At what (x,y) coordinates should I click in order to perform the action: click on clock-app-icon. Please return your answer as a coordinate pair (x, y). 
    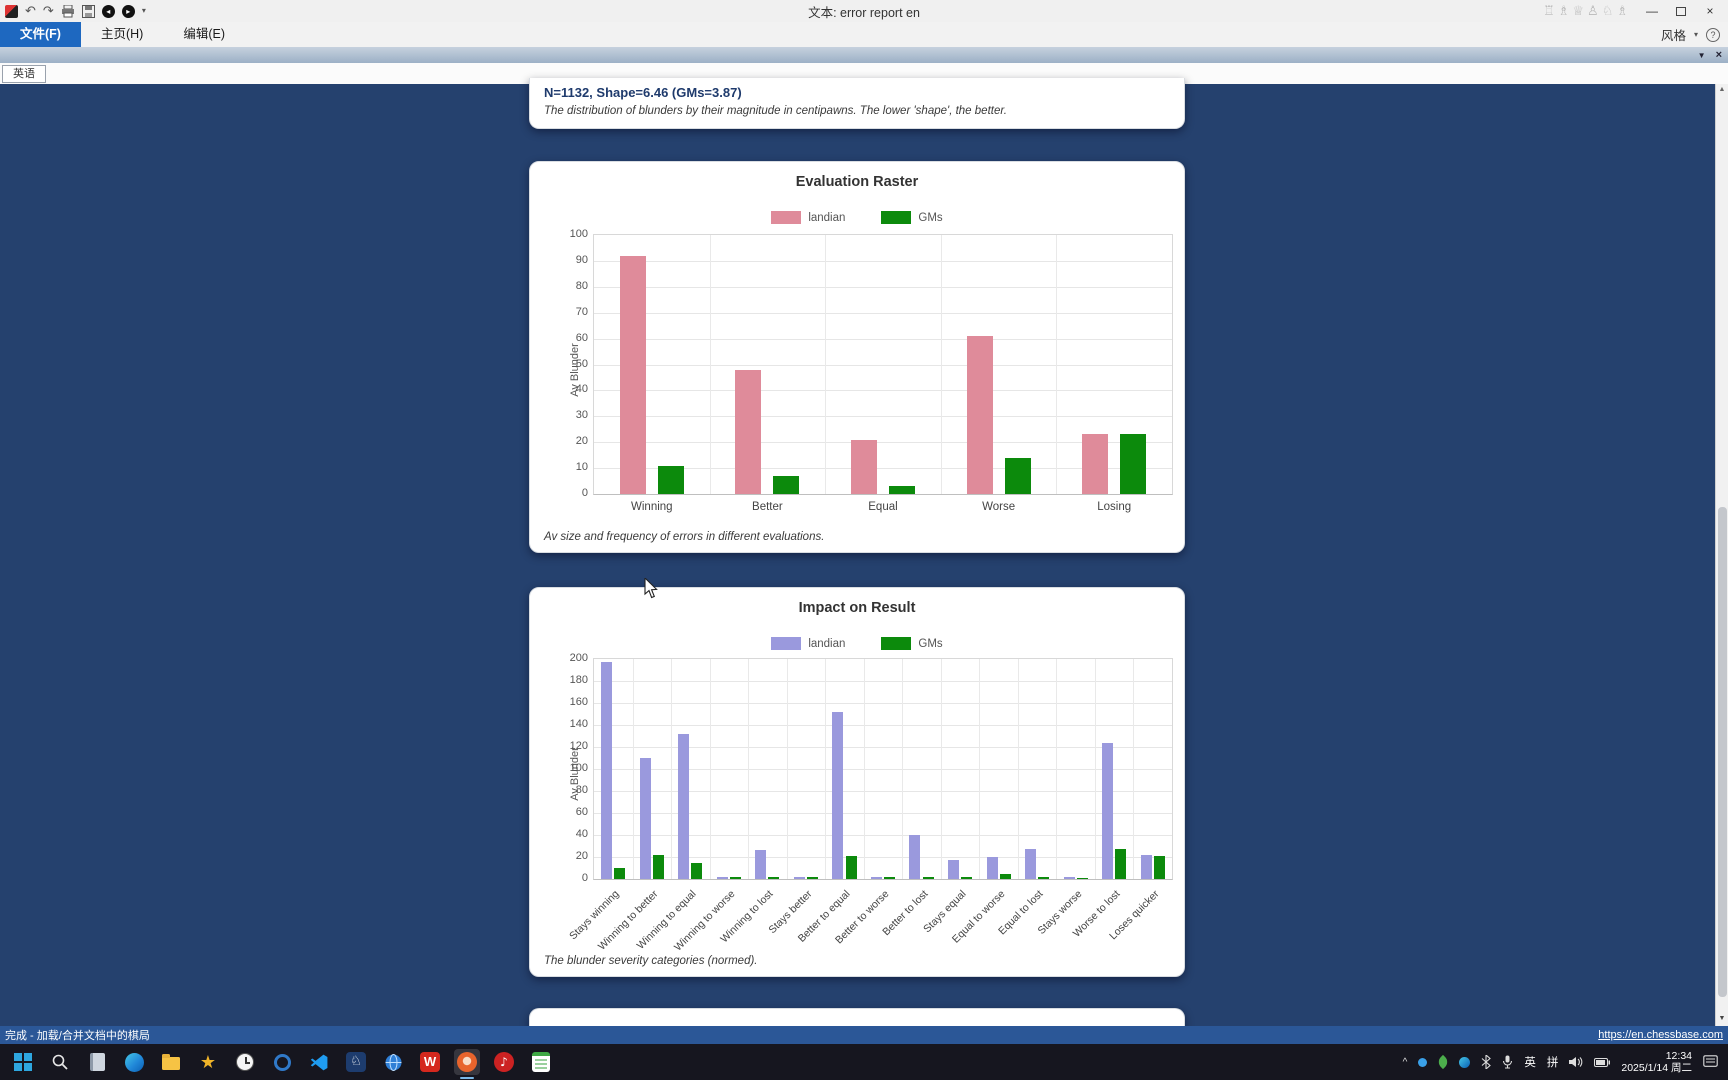
    Looking at the image, I should click on (245, 1062).